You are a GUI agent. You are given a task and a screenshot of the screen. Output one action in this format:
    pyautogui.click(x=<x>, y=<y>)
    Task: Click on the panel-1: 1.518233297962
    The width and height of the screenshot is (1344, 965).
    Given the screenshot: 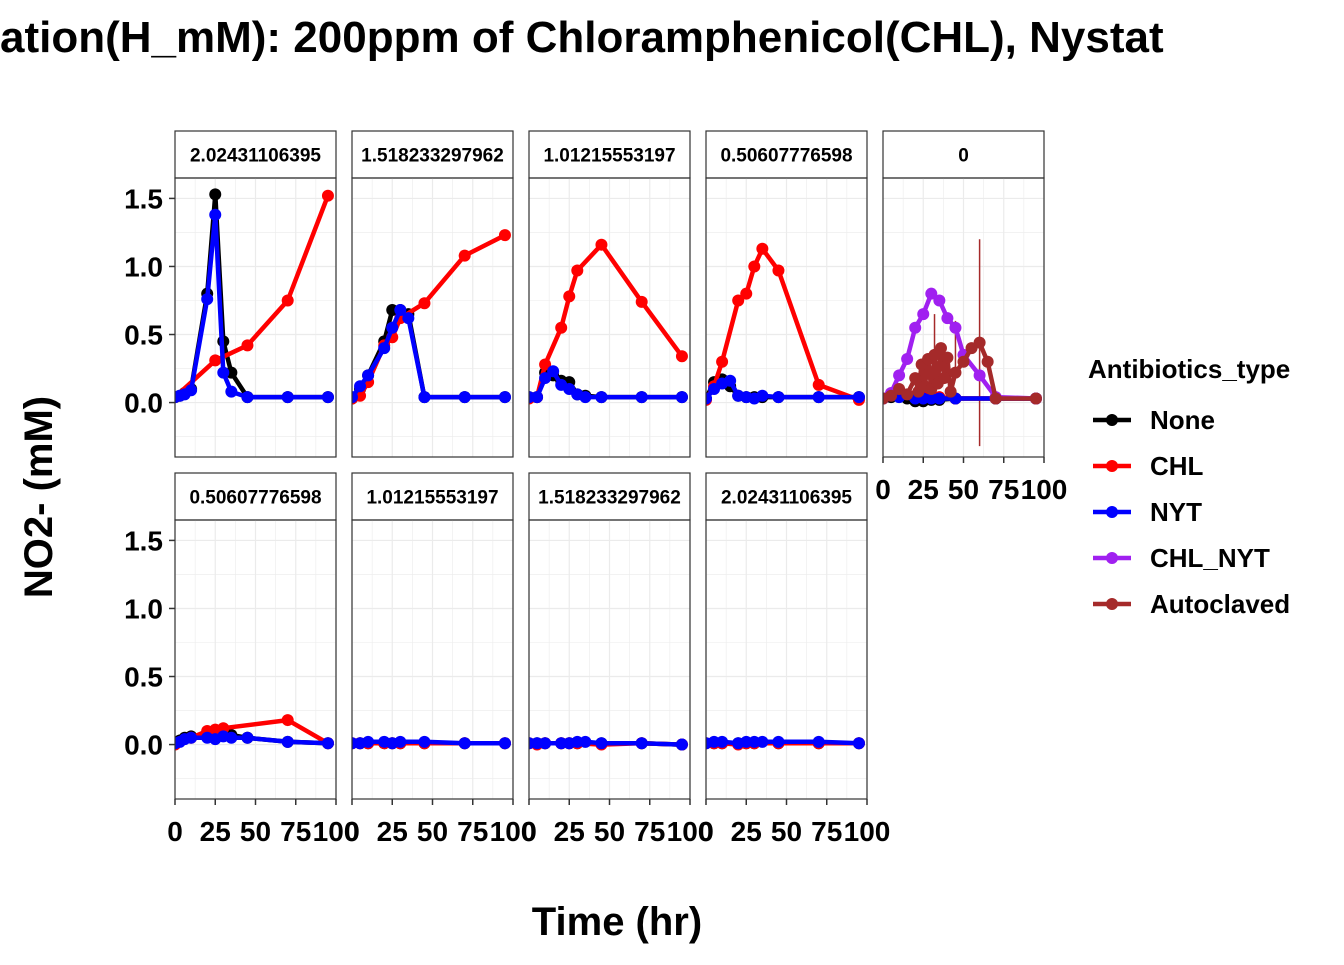 What is the action you would take?
    pyautogui.click(x=432, y=294)
    